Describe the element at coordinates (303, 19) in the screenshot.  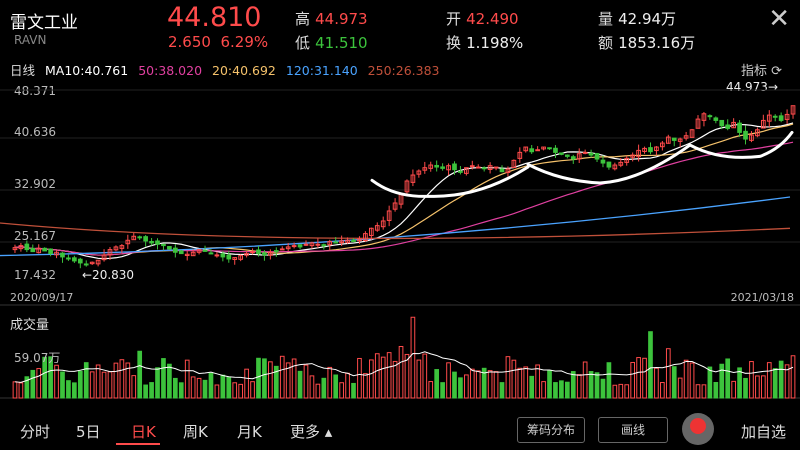
I see `high-label: 高` at that location.